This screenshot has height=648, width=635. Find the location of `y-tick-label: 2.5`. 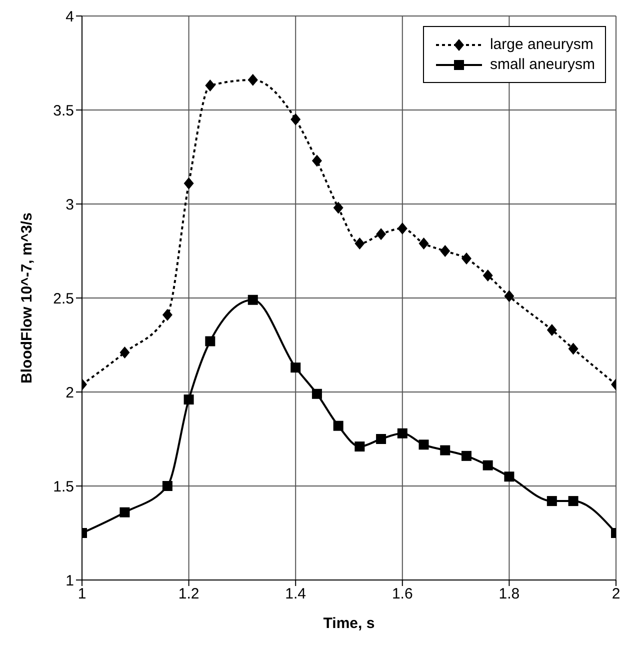

y-tick-label: 2.5 is located at coordinates (63, 299).